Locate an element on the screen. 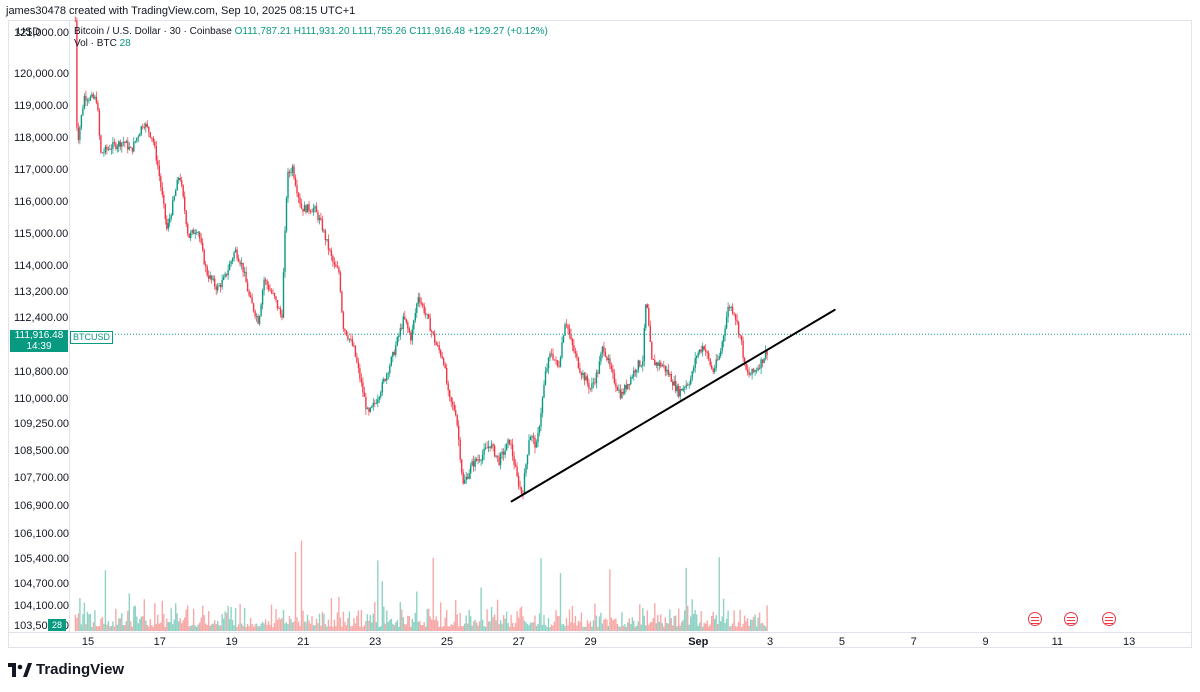  price-tick-label: 110,000.00 is located at coordinates (41, 399).